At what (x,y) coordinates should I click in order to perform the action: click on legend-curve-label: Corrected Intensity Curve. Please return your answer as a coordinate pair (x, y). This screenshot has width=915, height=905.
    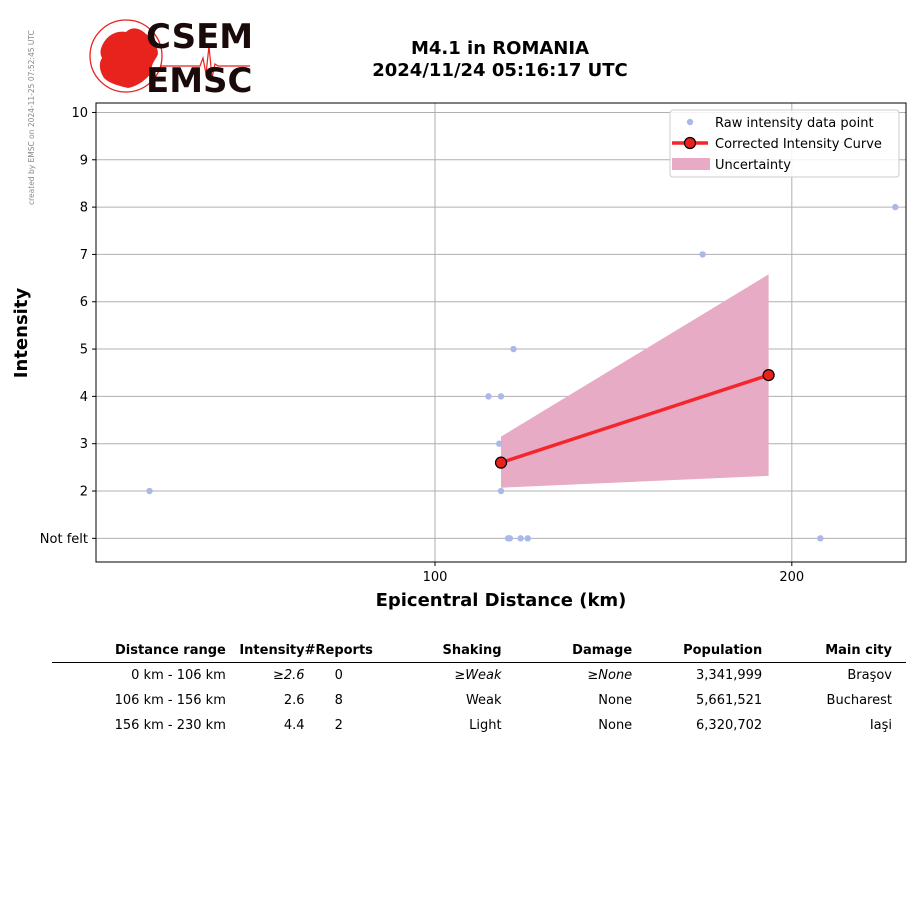
    Looking at the image, I should click on (798, 144).